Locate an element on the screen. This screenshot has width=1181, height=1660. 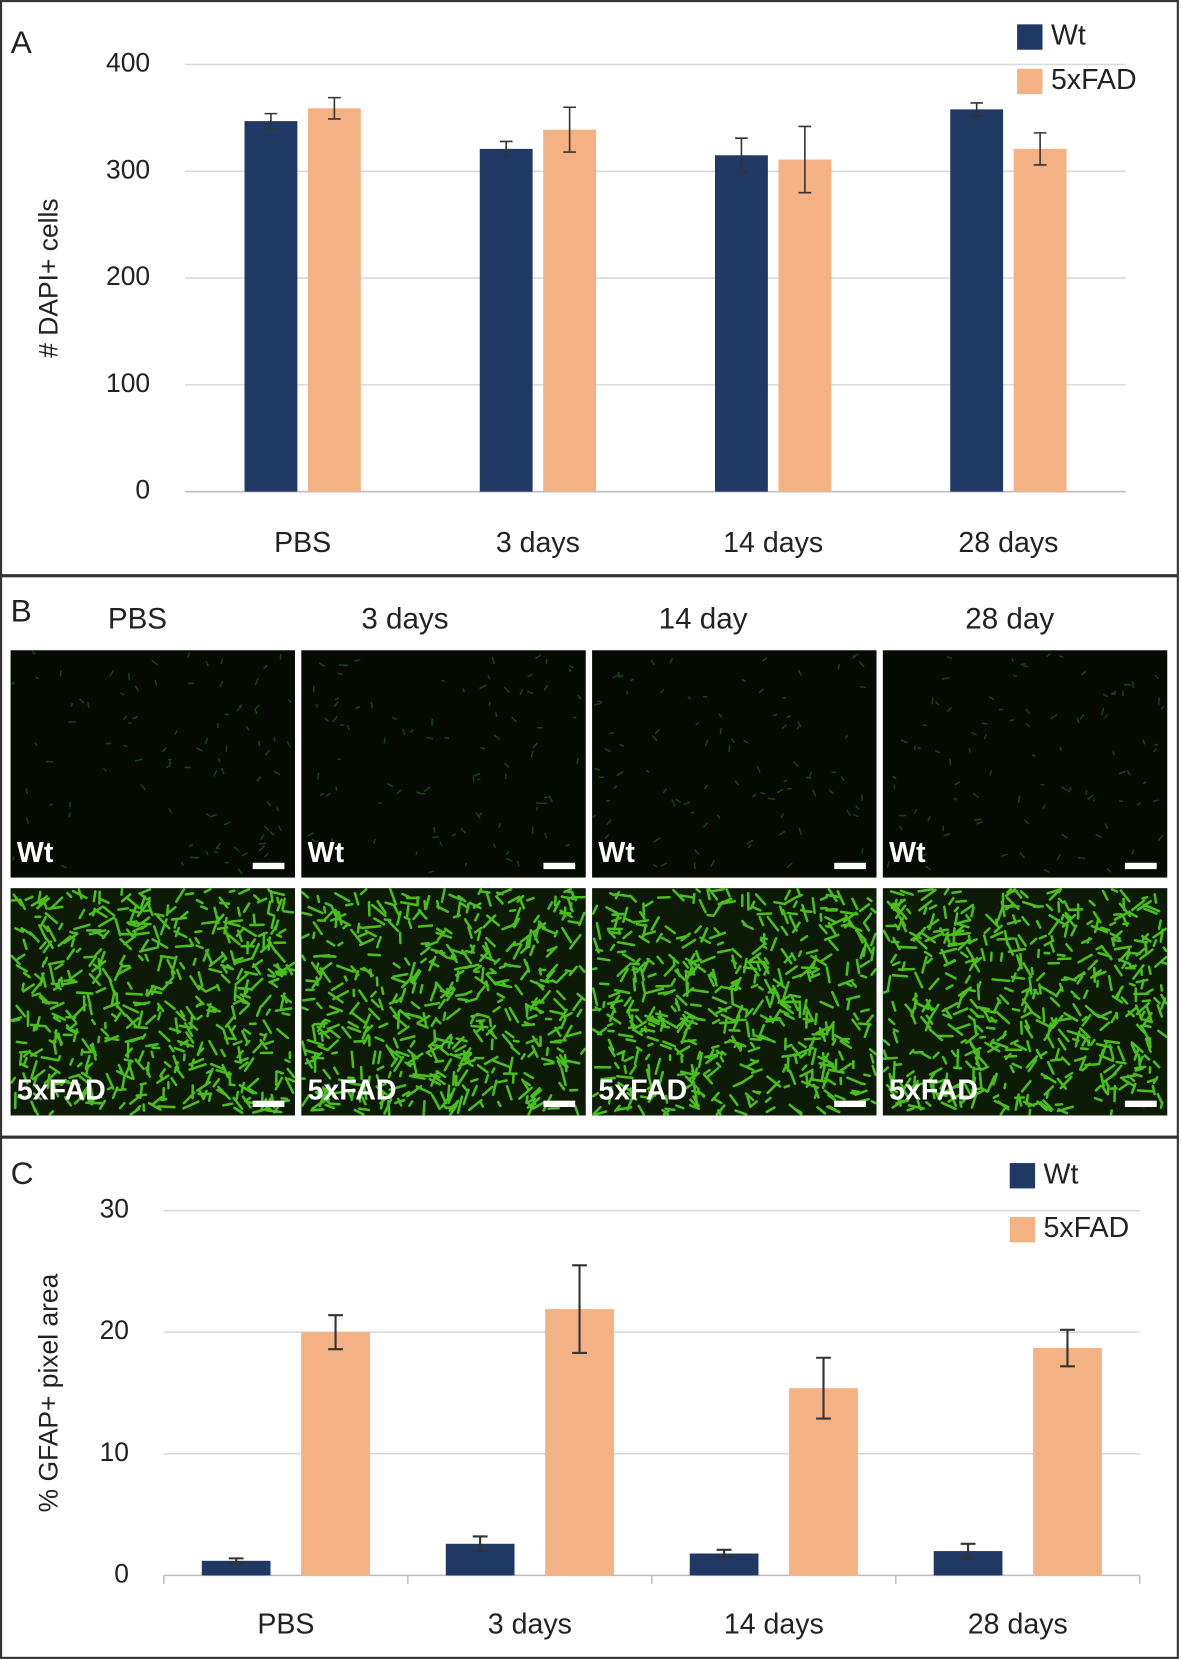
y-tick-label: 30 is located at coordinates (114, 1209).